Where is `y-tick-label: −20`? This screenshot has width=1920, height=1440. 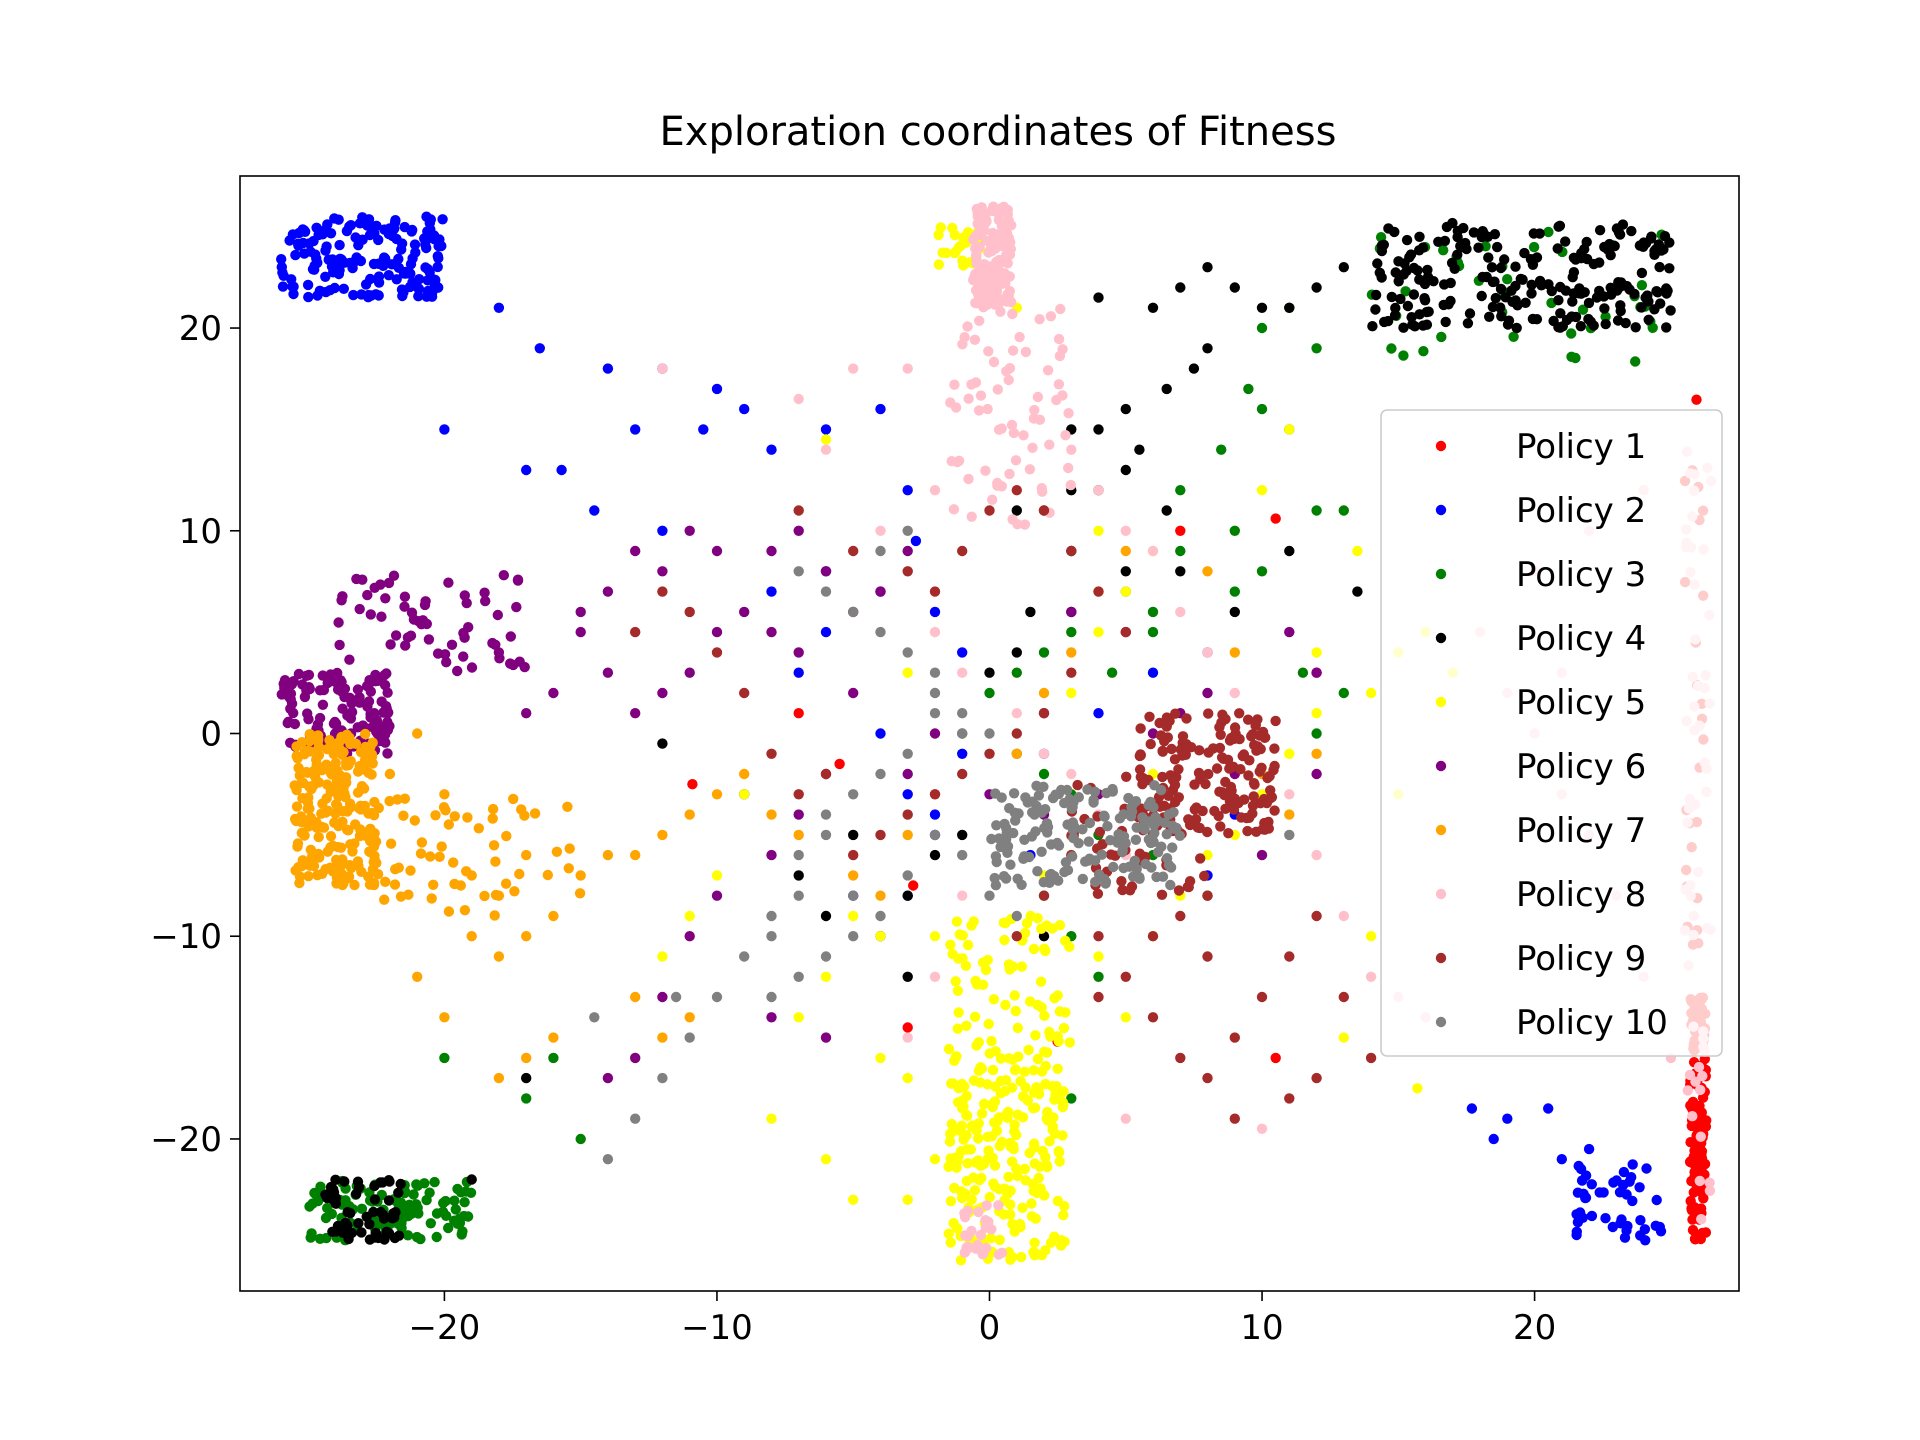 y-tick-label: −20 is located at coordinates (186, 1140).